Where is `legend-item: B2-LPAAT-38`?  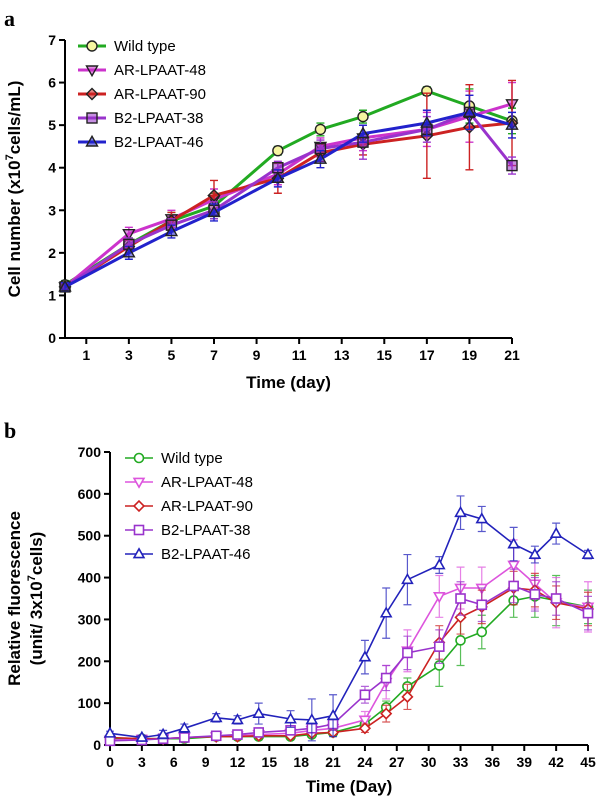
legend-item: B2-LPAAT-38 is located at coordinates (188, 530).